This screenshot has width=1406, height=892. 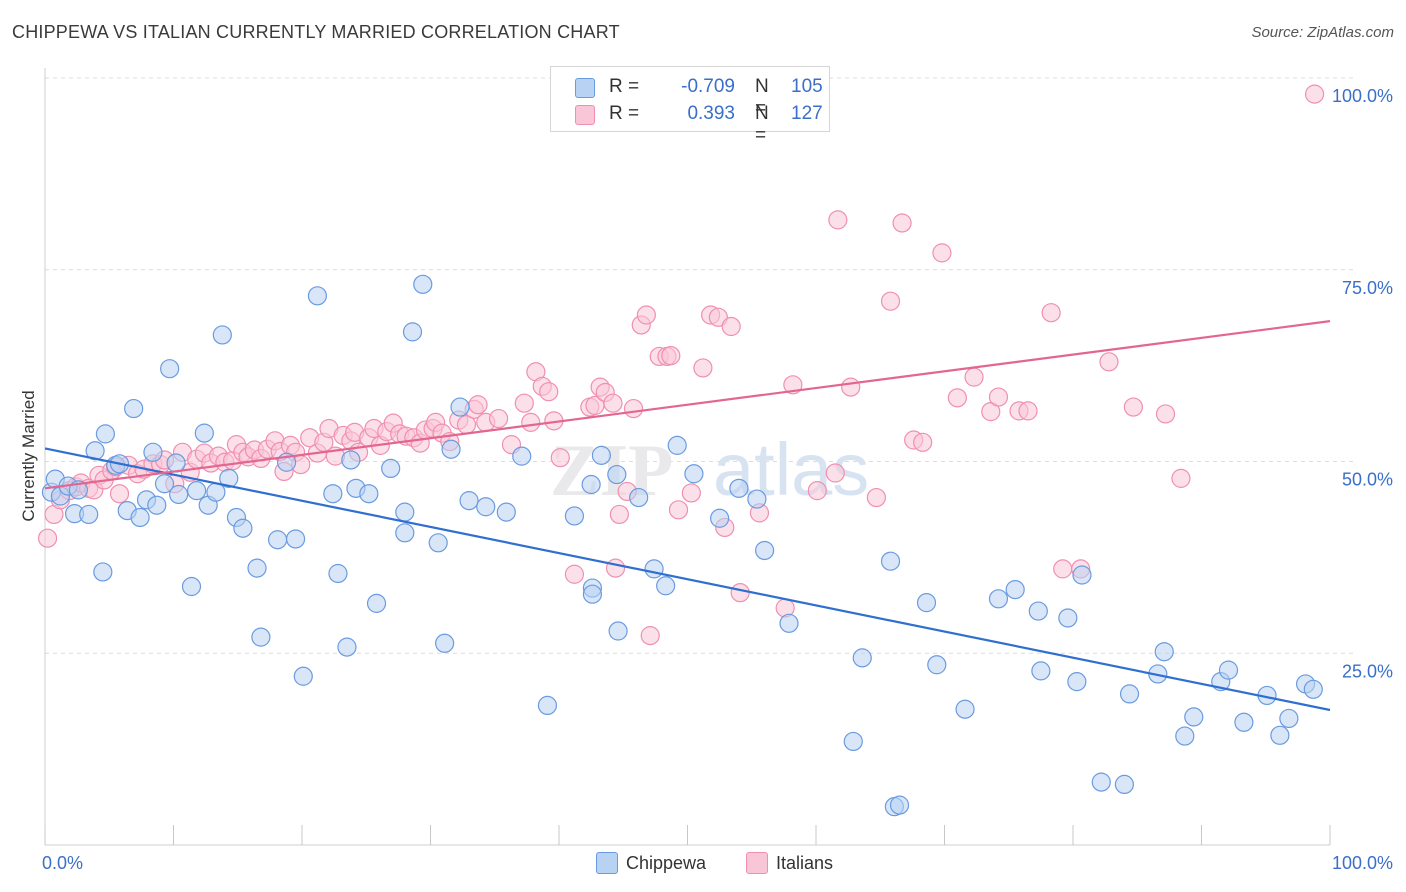 I want to click on y-tick-label: 25.0%, so click(x=1367, y=671).